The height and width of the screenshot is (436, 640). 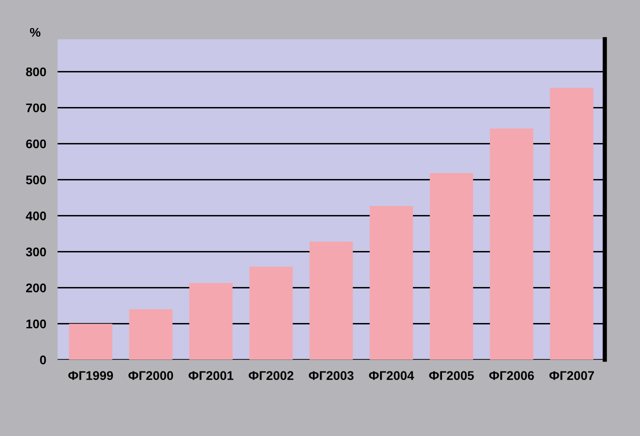 What do you see at coordinates (391, 375) in the screenshot?
I see `x-tick-label: ФГ2004` at bounding box center [391, 375].